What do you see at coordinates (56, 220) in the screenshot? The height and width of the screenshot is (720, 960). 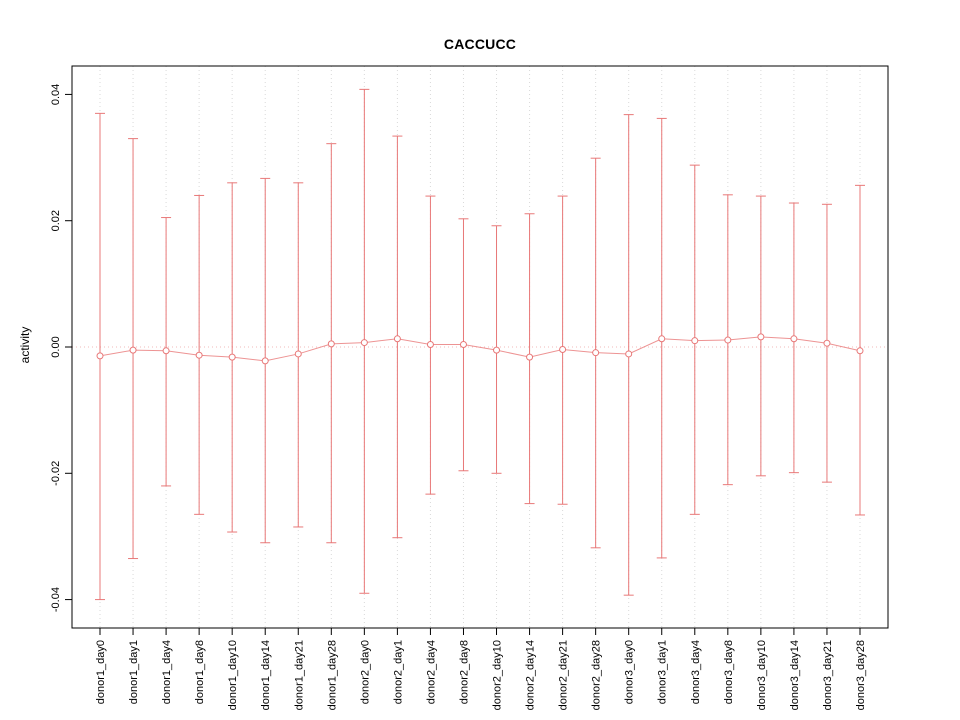 I see `y-tick-label: 0.02` at bounding box center [56, 220].